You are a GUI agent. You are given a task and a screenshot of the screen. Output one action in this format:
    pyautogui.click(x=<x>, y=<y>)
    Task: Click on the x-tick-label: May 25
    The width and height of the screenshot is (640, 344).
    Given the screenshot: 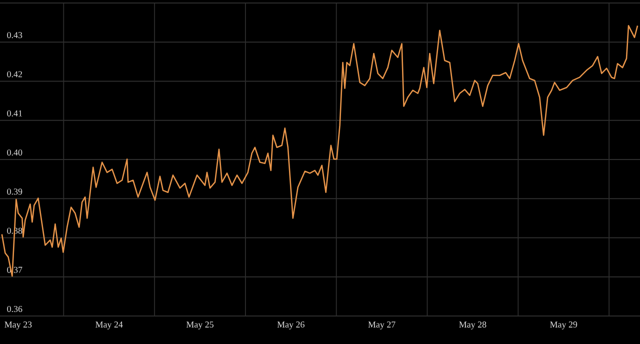 What is the action you would take?
    pyautogui.click(x=200, y=326)
    